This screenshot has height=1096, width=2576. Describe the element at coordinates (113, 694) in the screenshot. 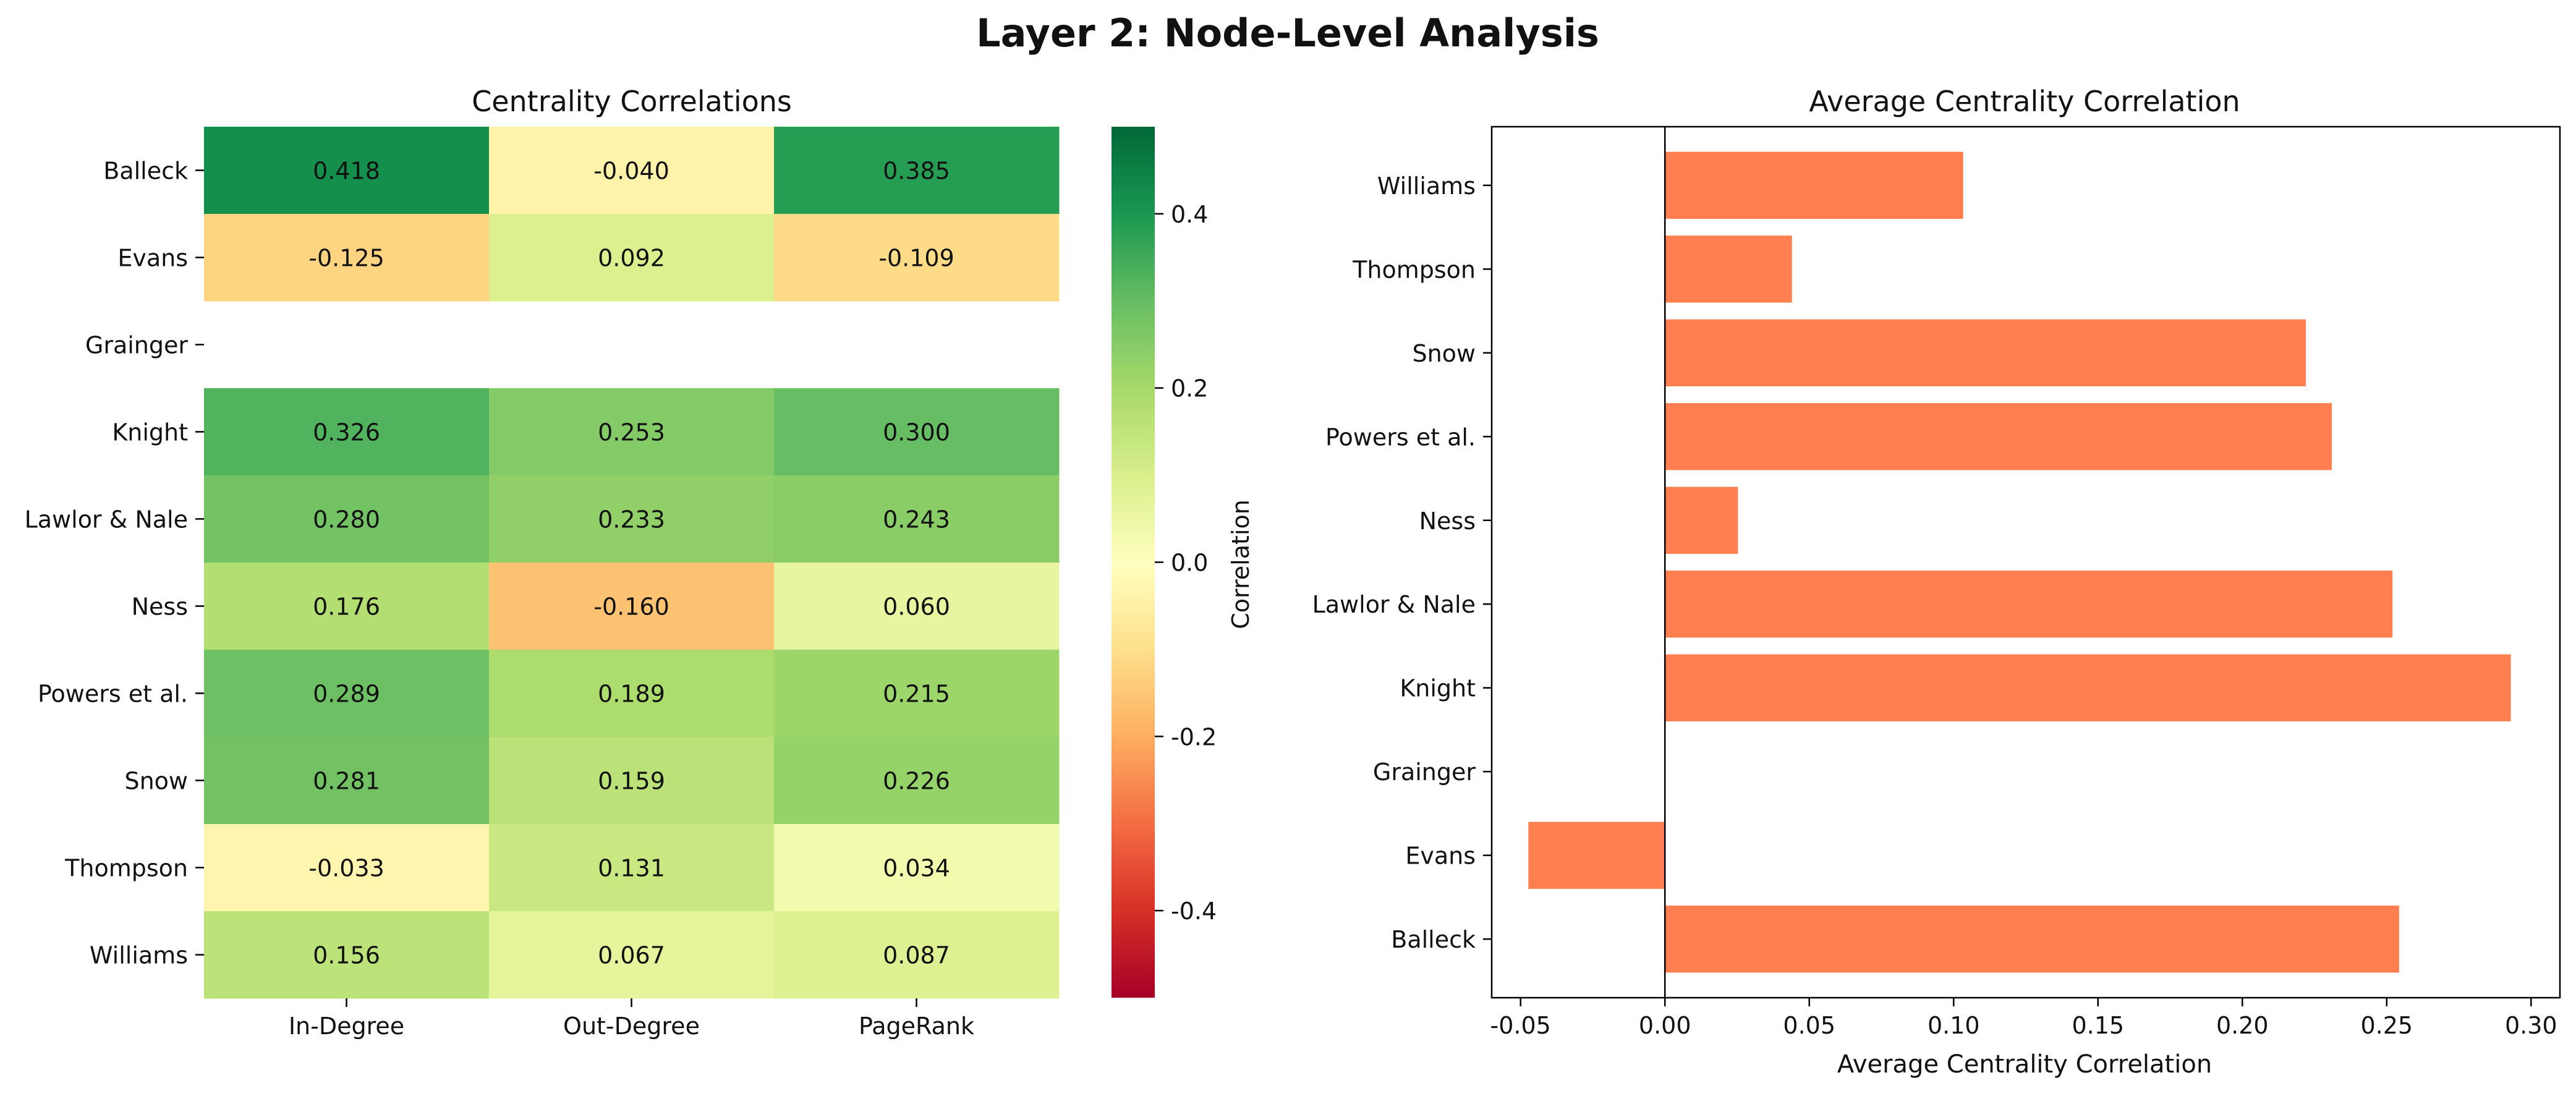

I see `heatmap-row-label: Powers et al.` at that location.